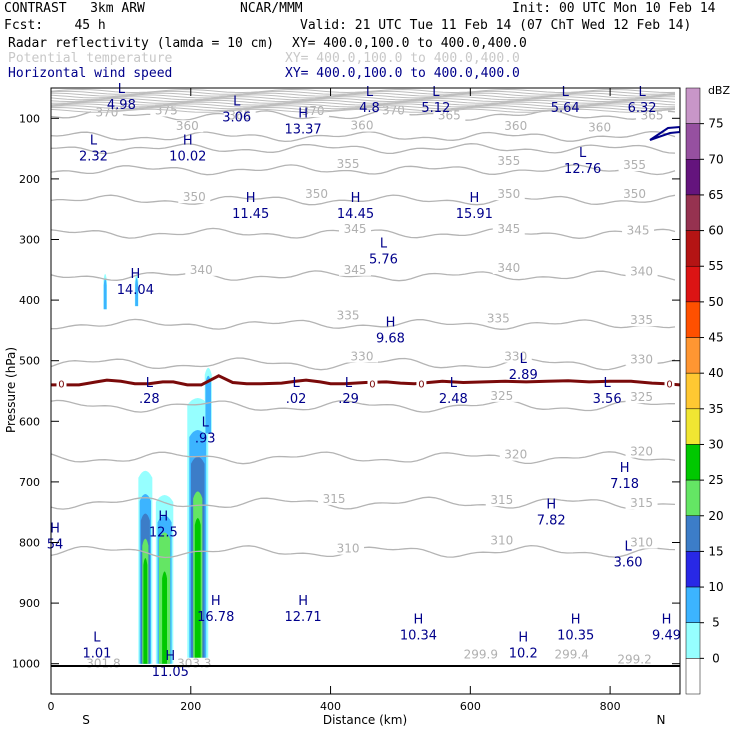 The width and height of the screenshot is (740, 740). What do you see at coordinates (715, 159) in the screenshot?
I see `colorbar-level-label: 70` at bounding box center [715, 159].